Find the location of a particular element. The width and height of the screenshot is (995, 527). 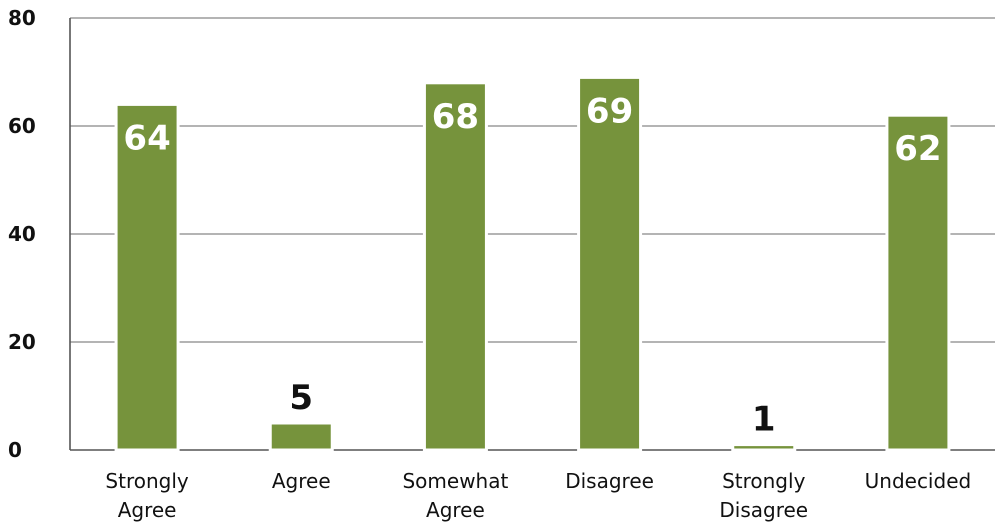

y-tick-label: 20 is located at coordinates (22, 342).